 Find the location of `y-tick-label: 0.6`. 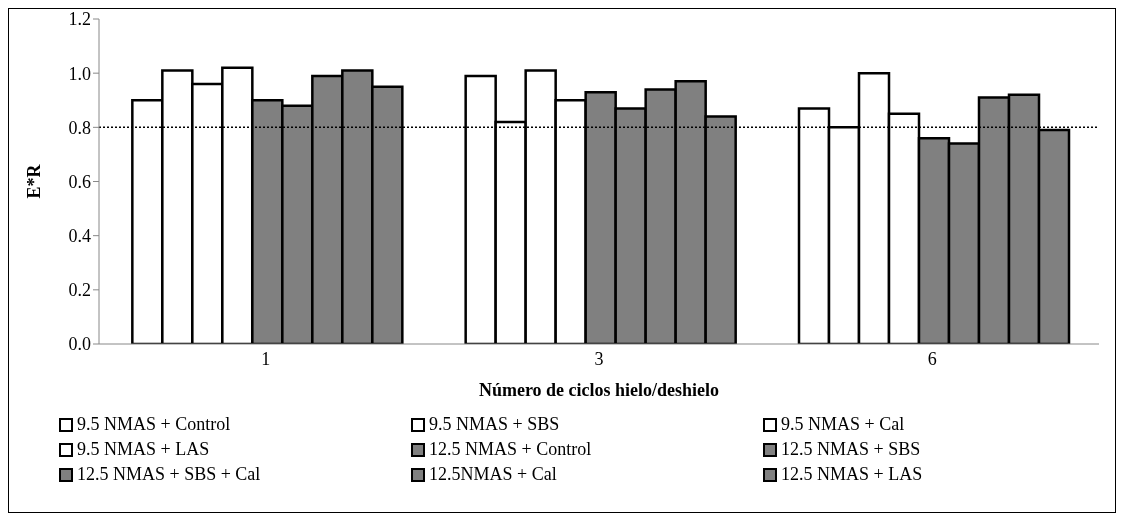

y-tick-label: 0.6 is located at coordinates (79, 181).